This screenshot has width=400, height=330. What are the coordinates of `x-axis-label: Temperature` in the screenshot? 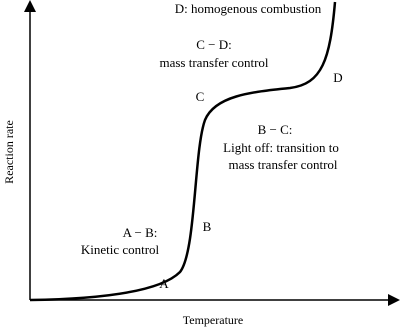 It's located at (213, 320).